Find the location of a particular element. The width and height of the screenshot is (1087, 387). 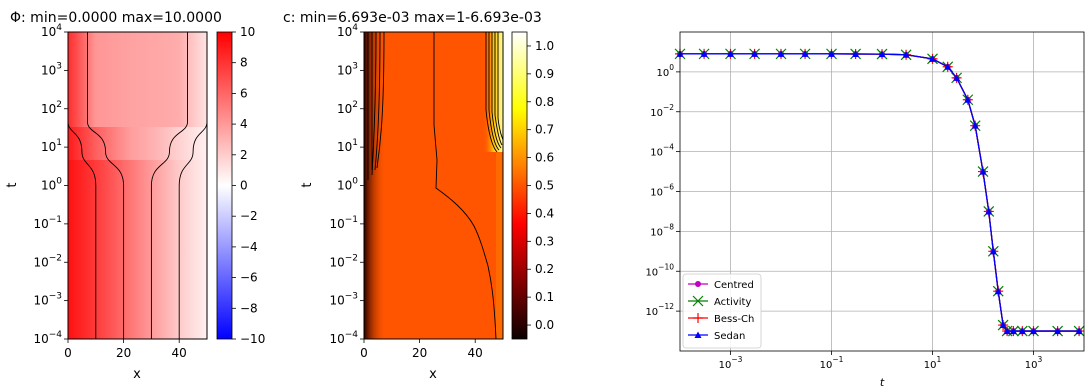

c-contour-lines is located at coordinates (435, 185).